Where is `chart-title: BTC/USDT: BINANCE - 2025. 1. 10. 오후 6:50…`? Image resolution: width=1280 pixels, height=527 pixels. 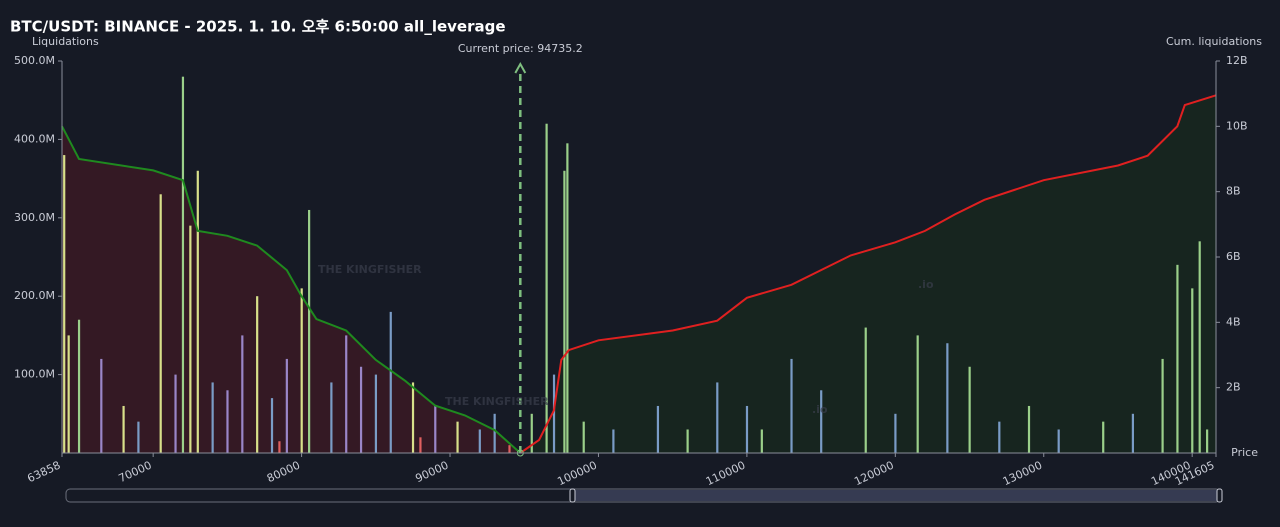 chart-title: BTC/USDT: BINANCE - 2025. 1. 10. 오후 6:50… is located at coordinates (258, 27).